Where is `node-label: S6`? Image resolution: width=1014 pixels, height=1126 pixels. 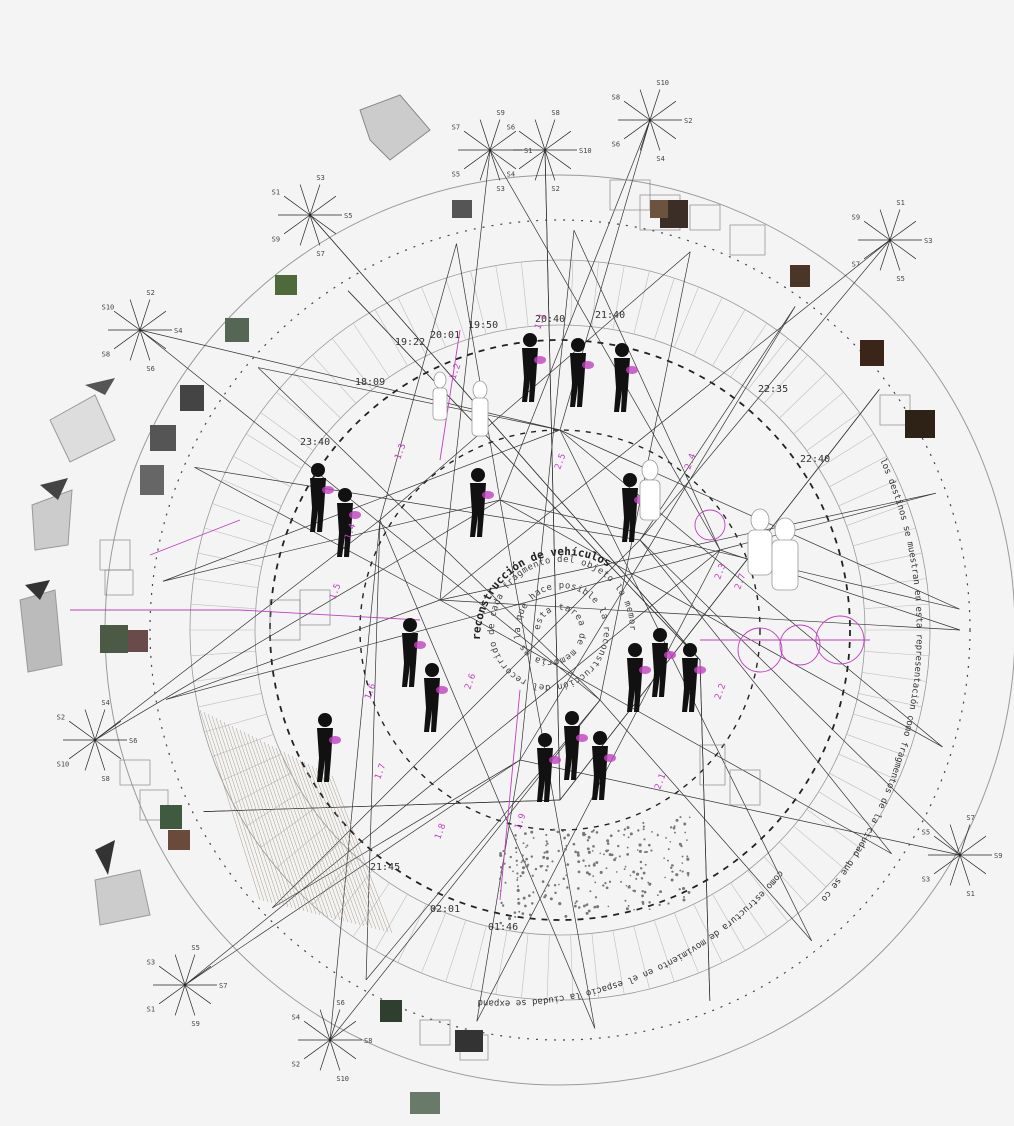
node-label: S6 is located at coordinates (616, 145).